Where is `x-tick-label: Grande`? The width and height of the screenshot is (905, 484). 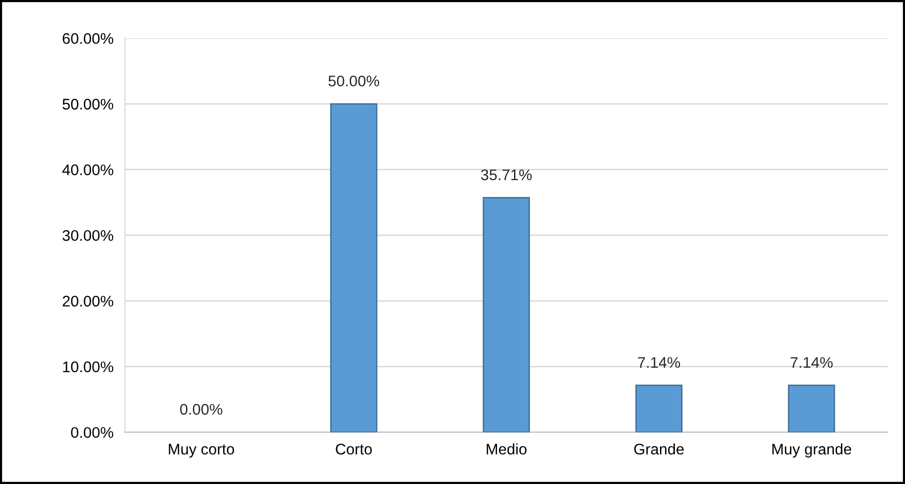
x-tick-label: Grande is located at coordinates (659, 449).